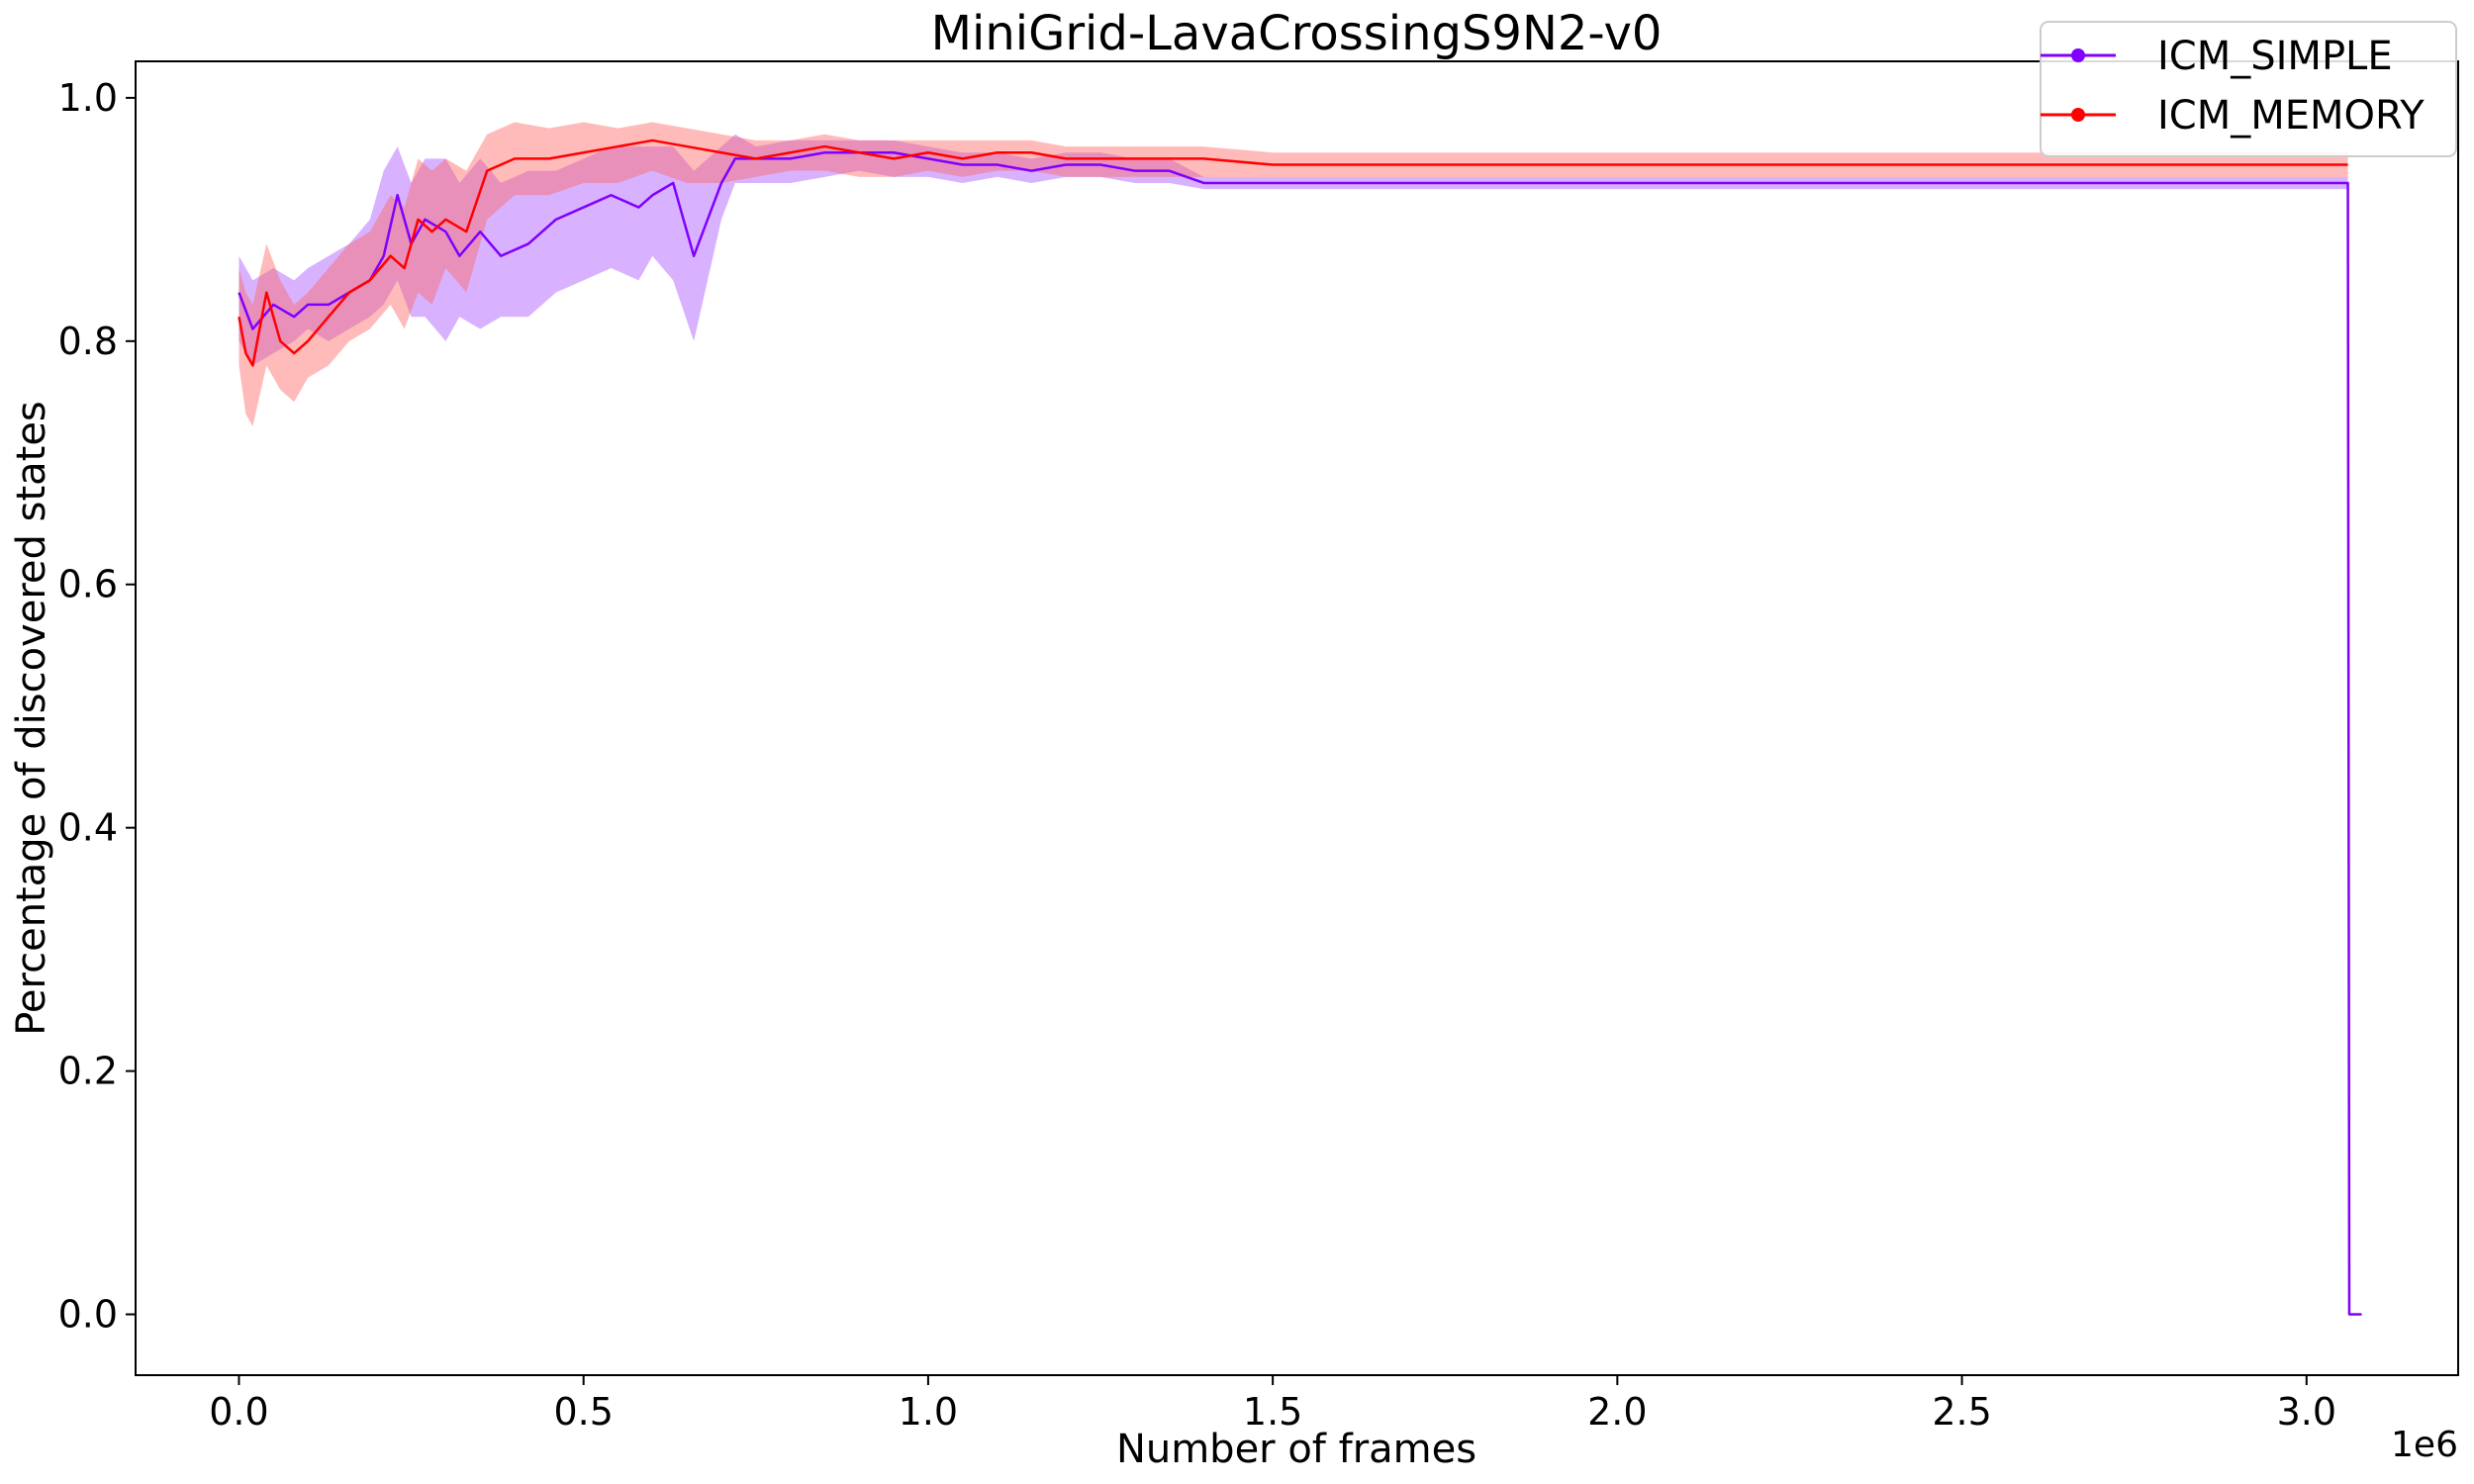 The width and height of the screenshot is (2474, 1484). I want to click on x-tick-label: 3.0, so click(2306, 1412).